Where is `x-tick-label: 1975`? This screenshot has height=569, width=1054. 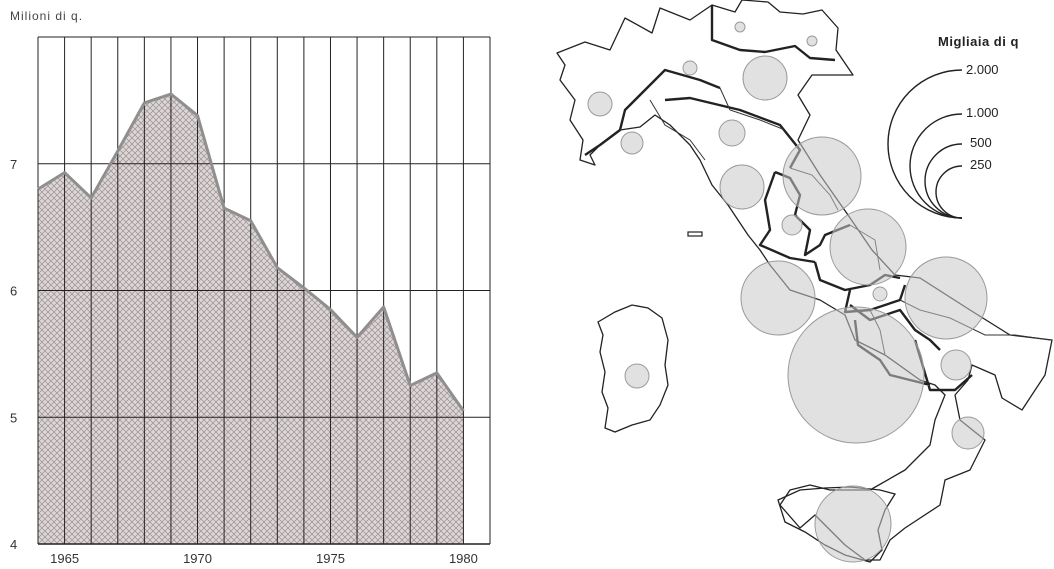 x-tick-label: 1975 is located at coordinates (330, 558).